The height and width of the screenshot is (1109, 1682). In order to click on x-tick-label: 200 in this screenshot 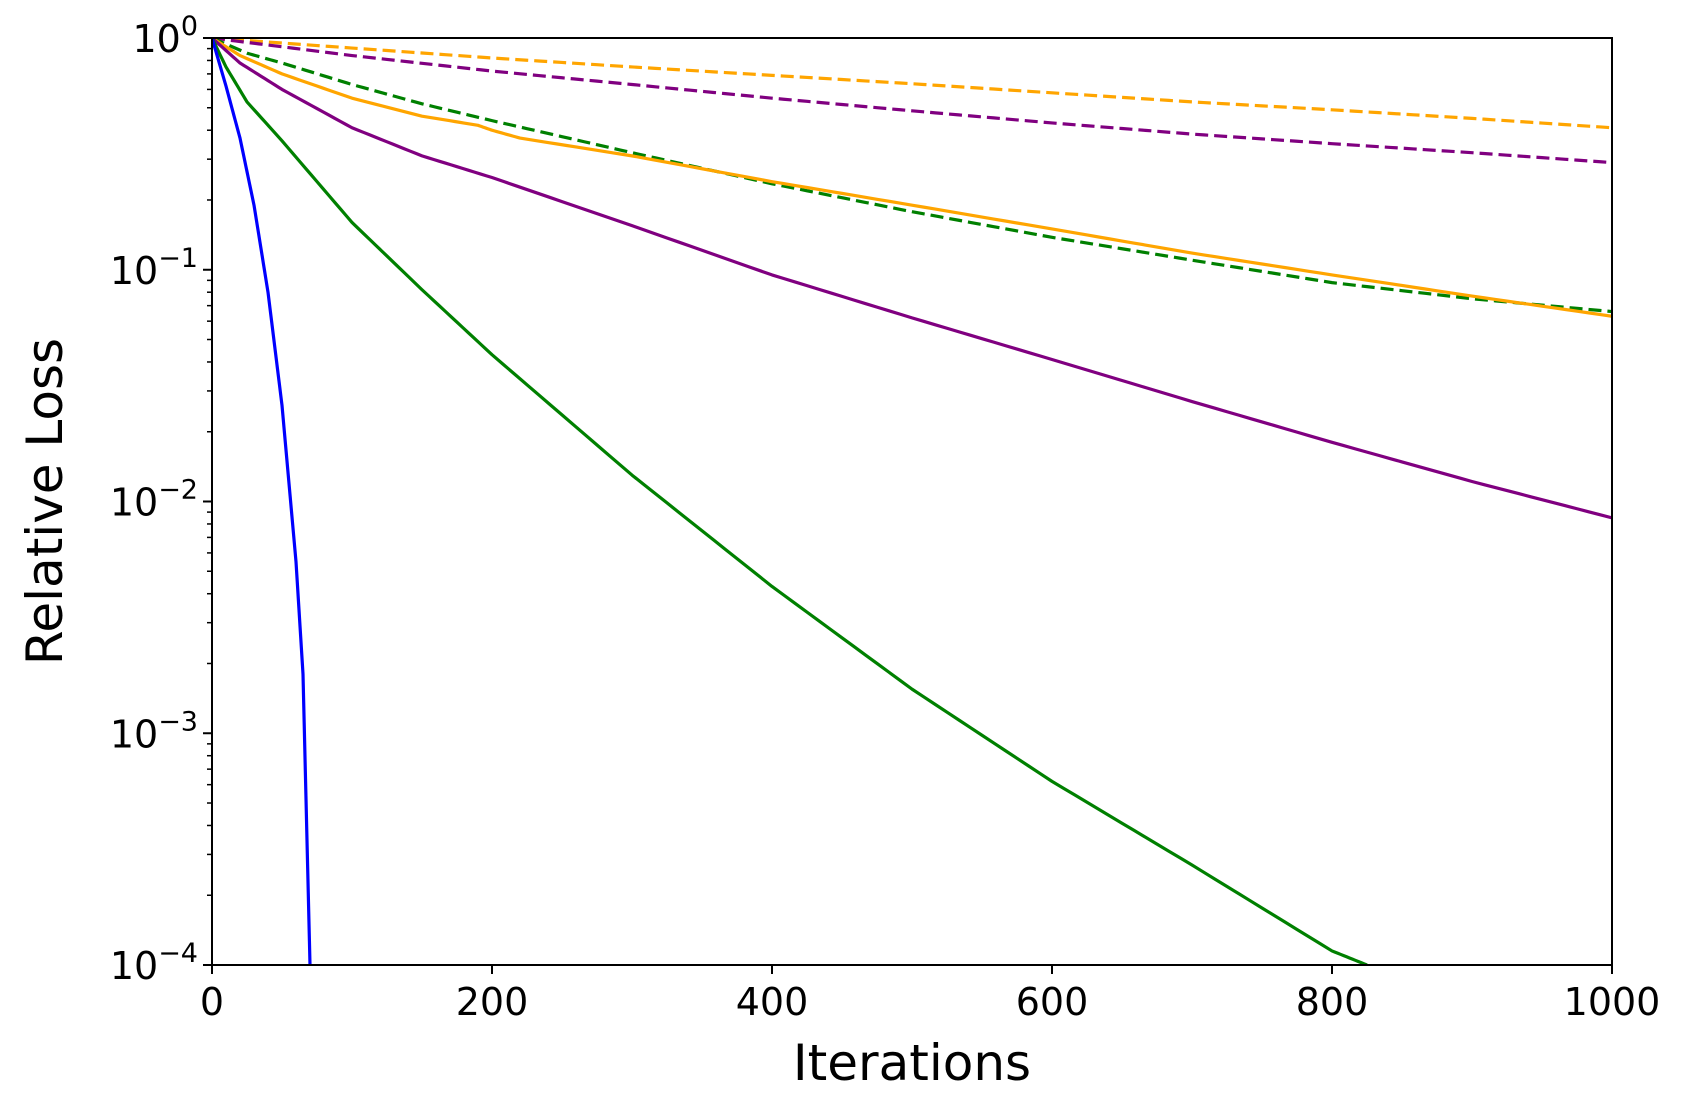, I will do `click(492, 1002)`.